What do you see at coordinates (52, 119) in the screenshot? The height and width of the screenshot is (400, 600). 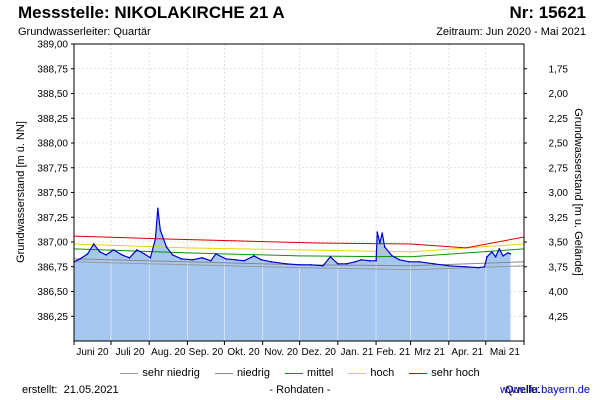 I see `y-tick-label-left: 388,25` at bounding box center [52, 119].